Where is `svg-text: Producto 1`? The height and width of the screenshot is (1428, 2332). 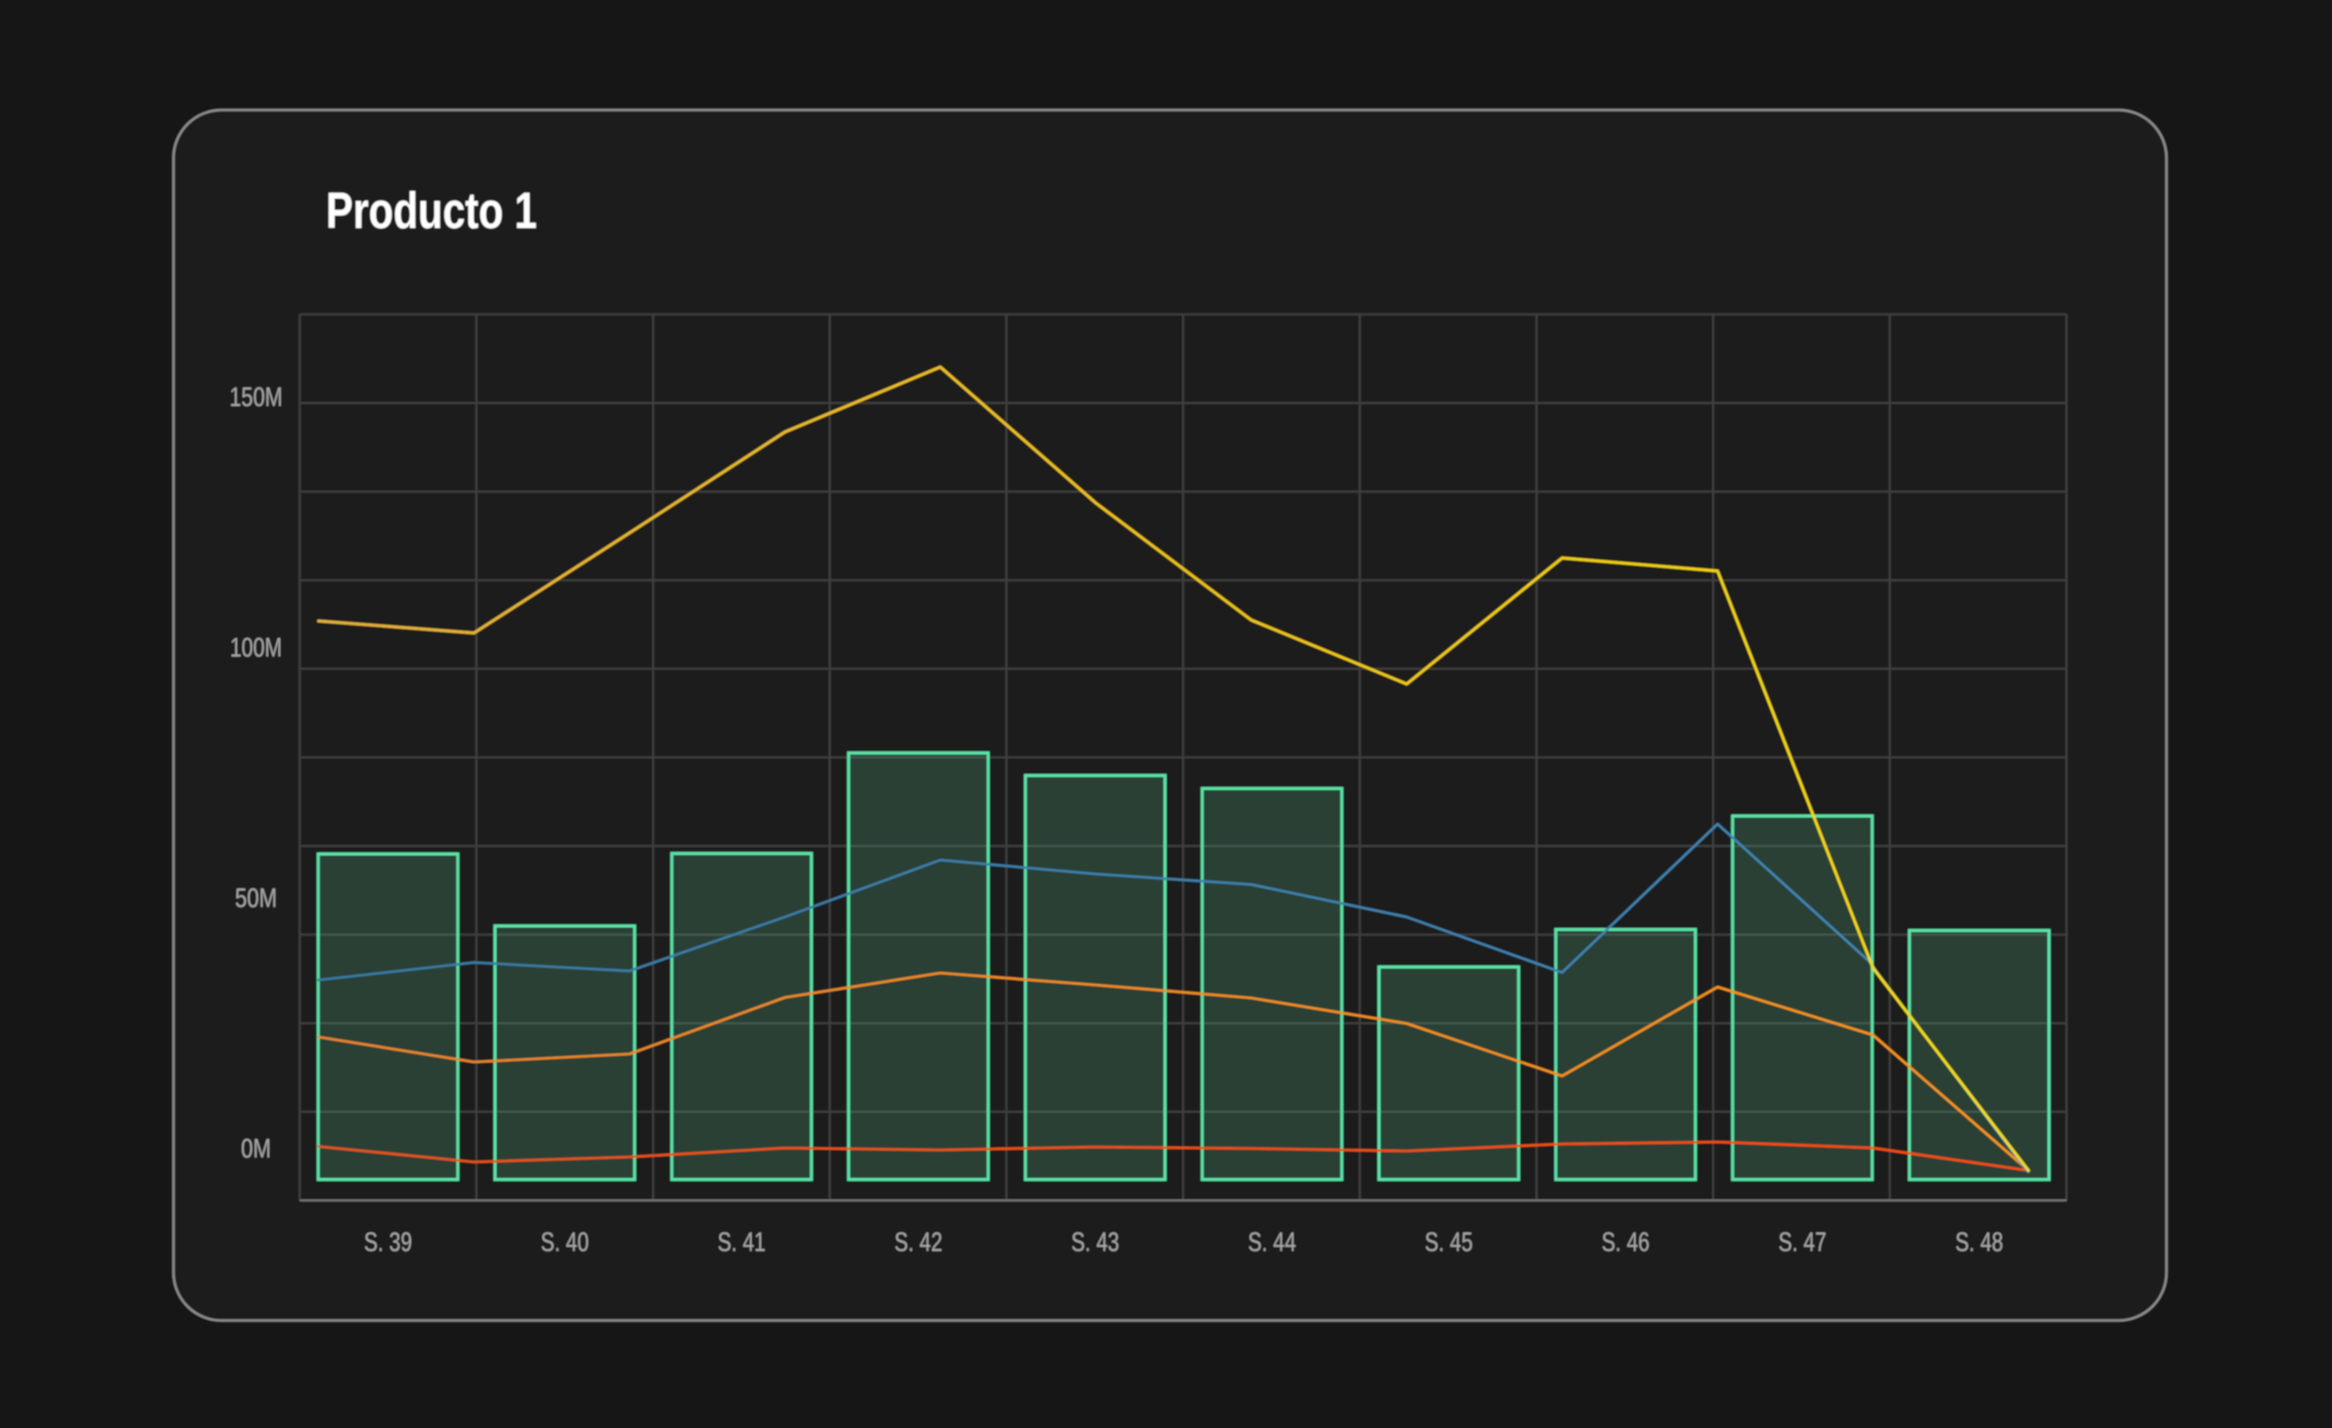 svg-text: Producto 1 is located at coordinates (431, 210).